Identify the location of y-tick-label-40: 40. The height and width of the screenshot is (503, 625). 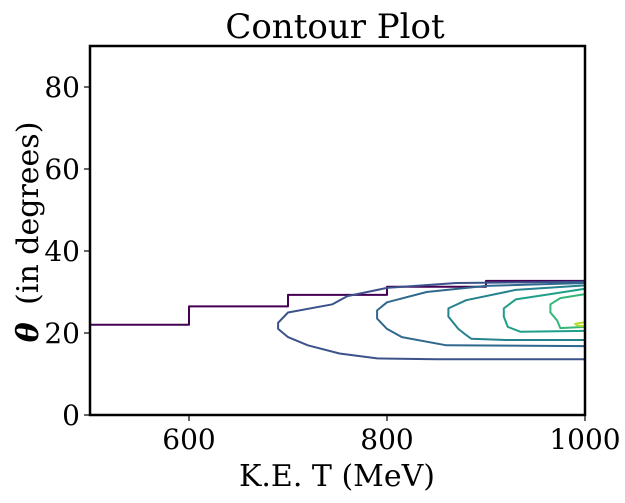
(62, 251).